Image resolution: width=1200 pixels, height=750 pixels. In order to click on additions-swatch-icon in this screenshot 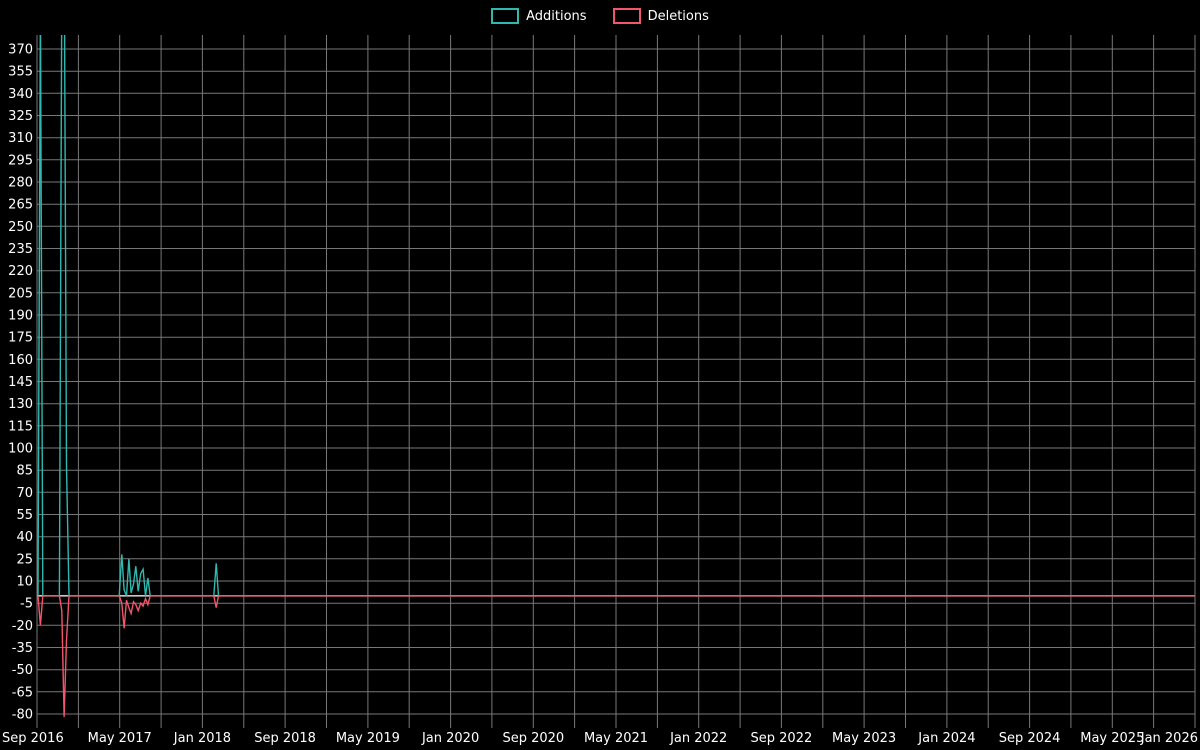, I will do `click(505, 16)`.